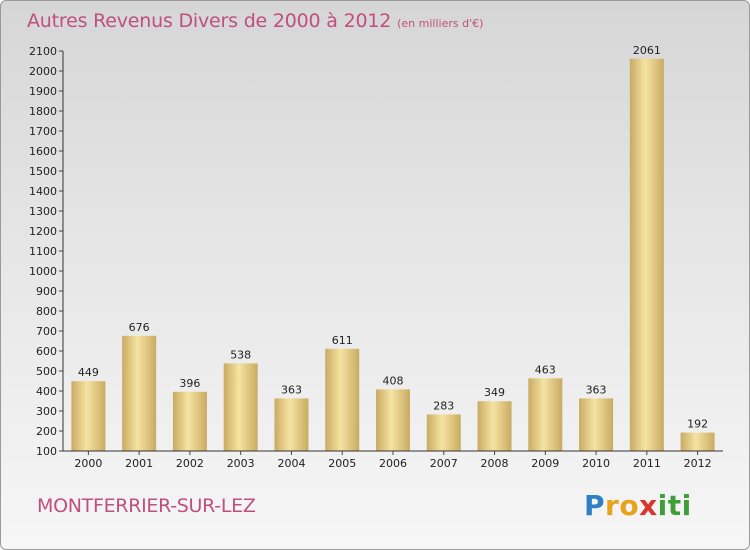 This screenshot has width=750, height=550. Describe the element at coordinates (46, 451) in the screenshot. I see `y-tick-label: 100` at that location.